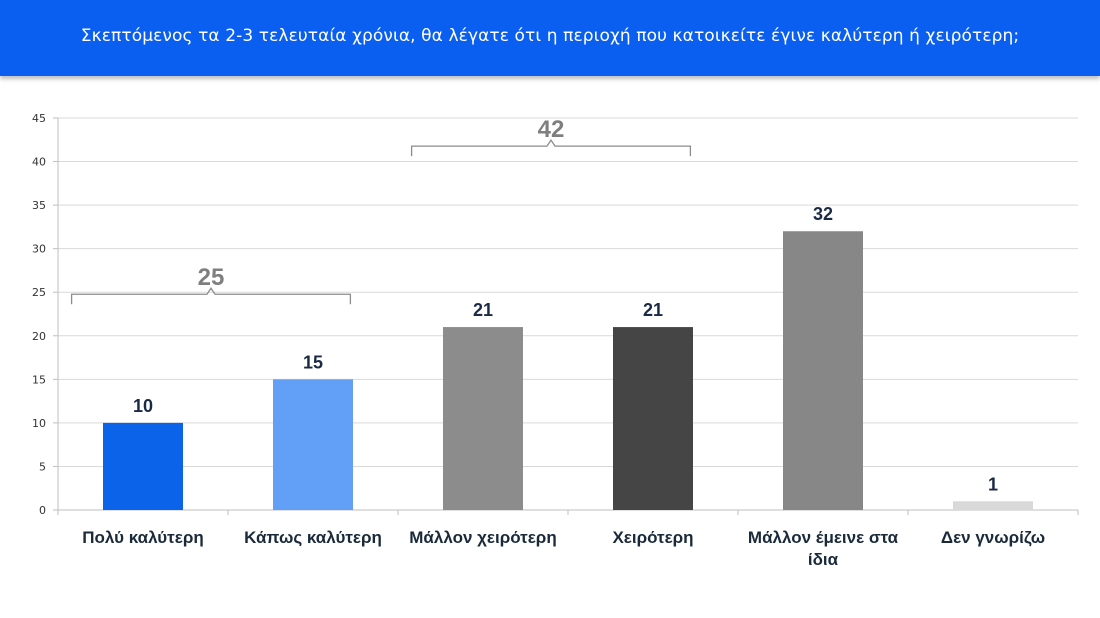 This screenshot has height=618, width=1100. What do you see at coordinates (39, 379) in the screenshot?
I see `y-tick-label: 15` at bounding box center [39, 379].